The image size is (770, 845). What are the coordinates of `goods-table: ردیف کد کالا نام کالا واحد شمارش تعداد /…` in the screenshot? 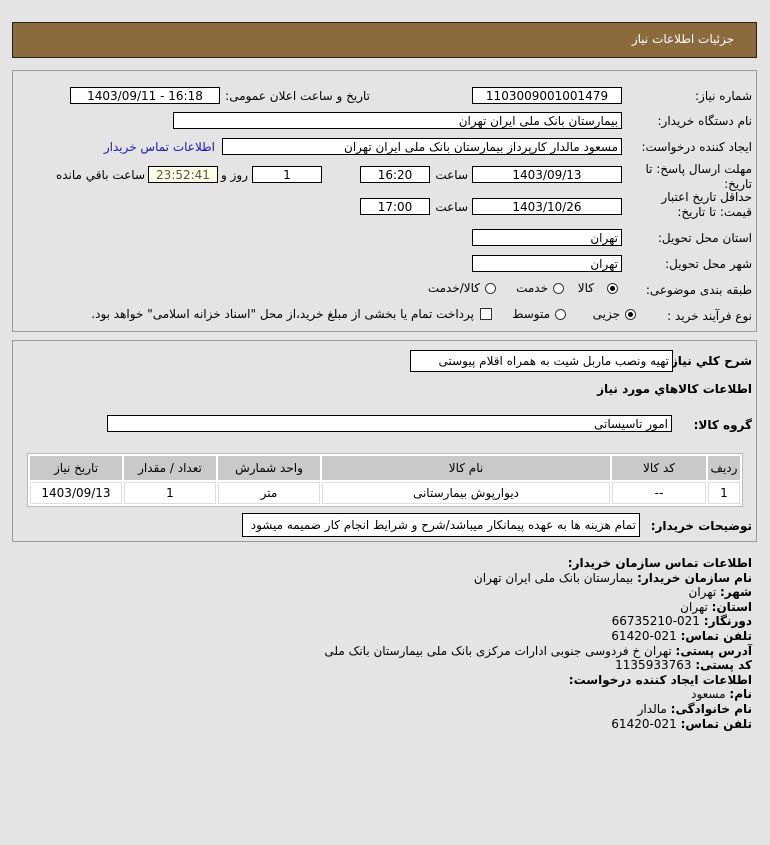 It's located at (385, 480).